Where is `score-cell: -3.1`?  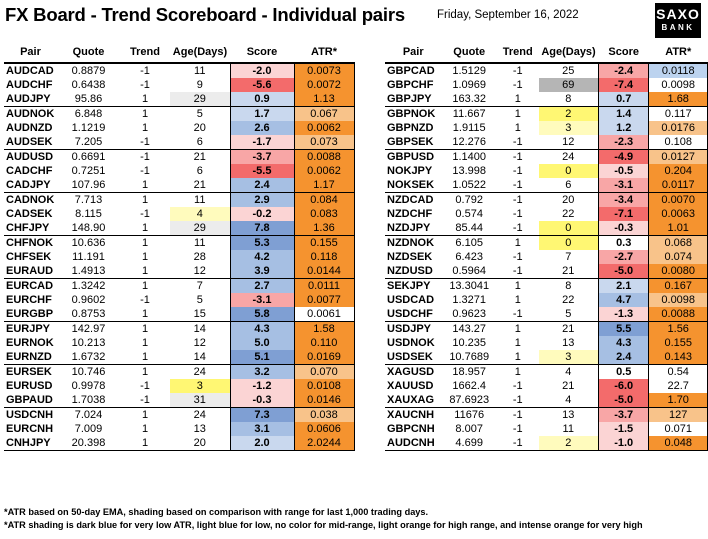
score-cell: -3.1 is located at coordinates (261, 300).